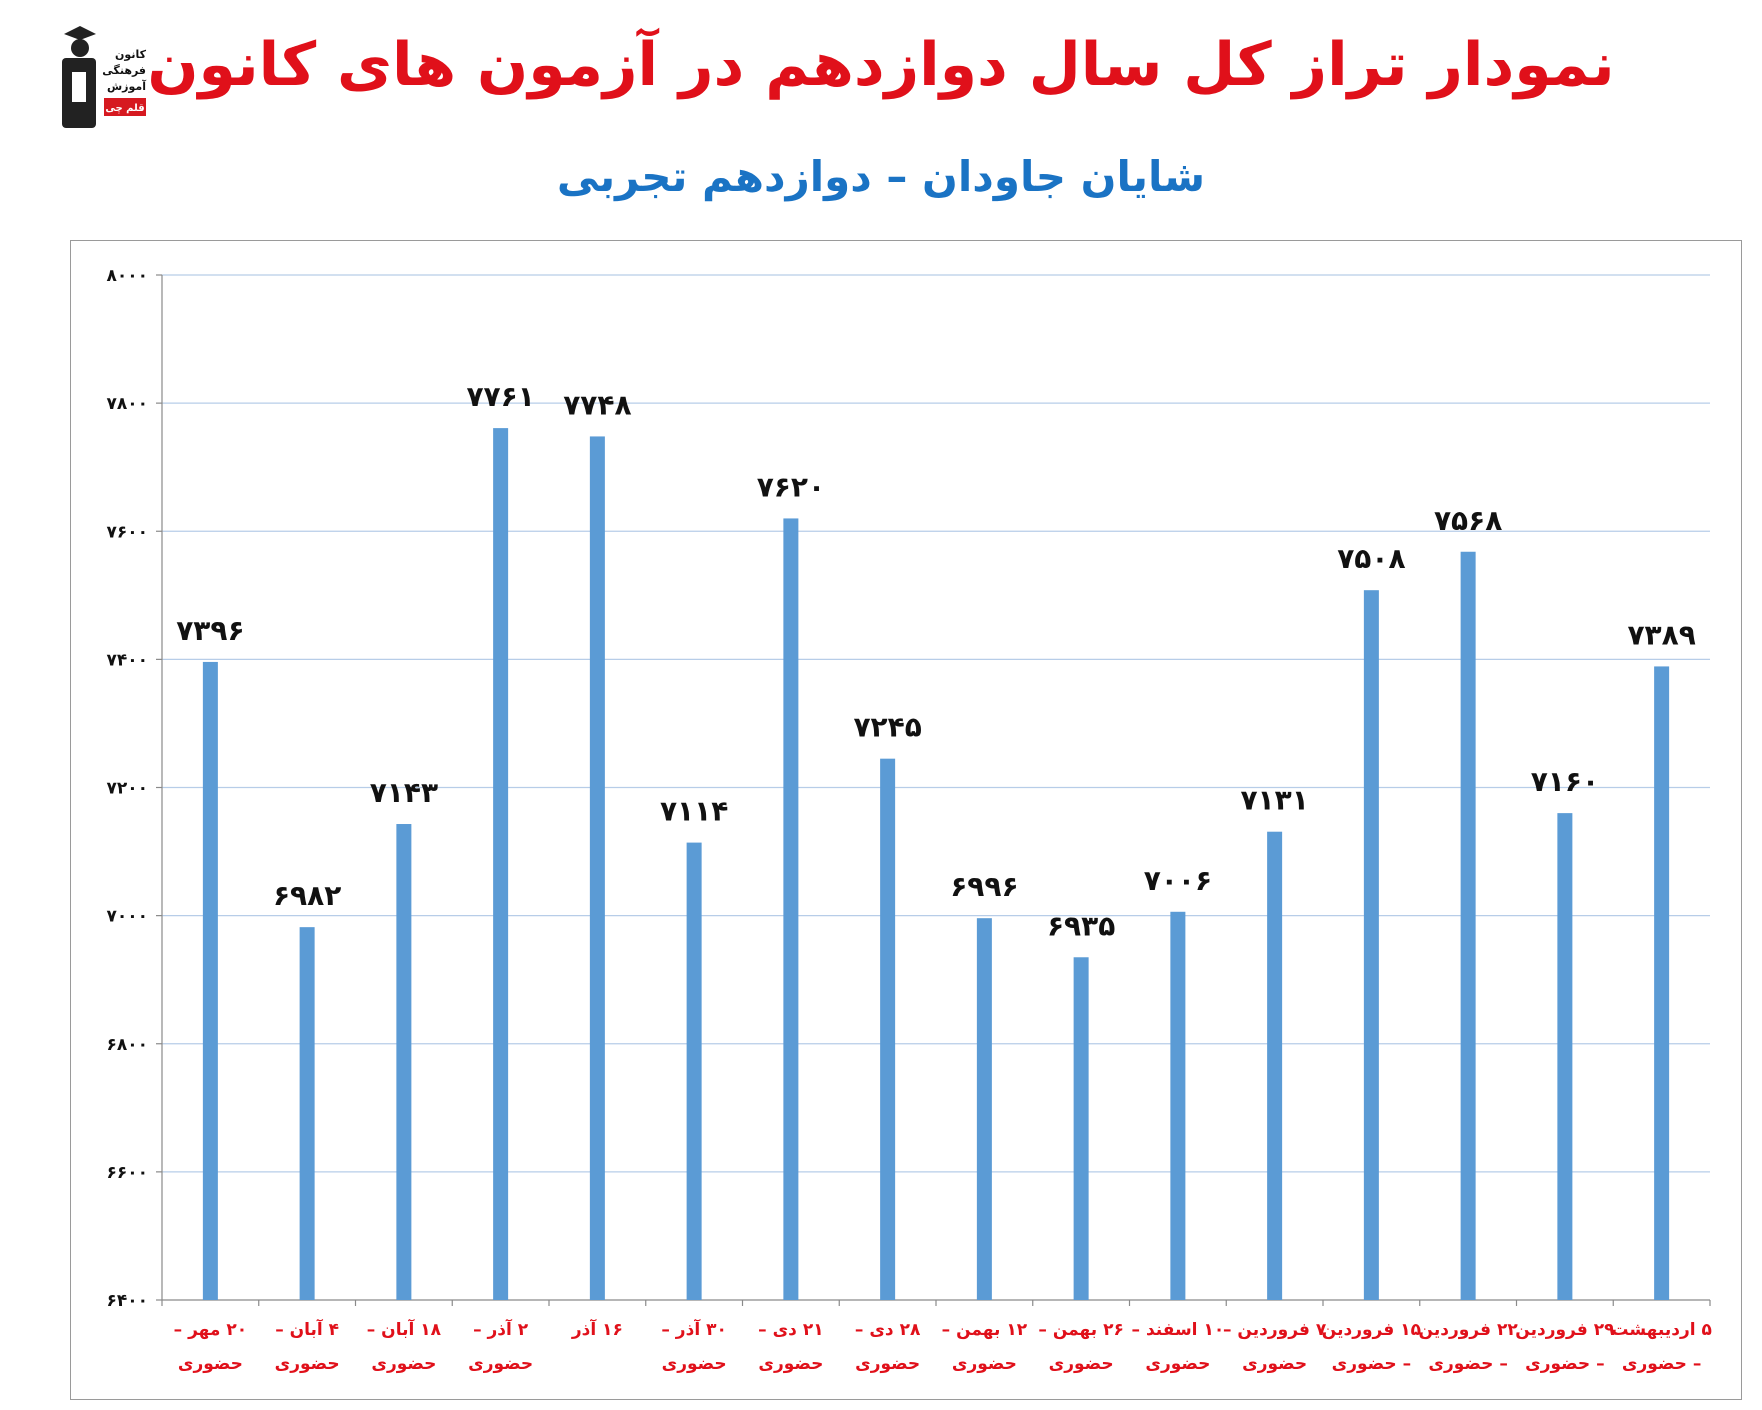 This screenshot has width=1762, height=1410. Describe the element at coordinates (127, 276) in the screenshot. I see `y-tick-label: ۸۰۰۰` at that location.